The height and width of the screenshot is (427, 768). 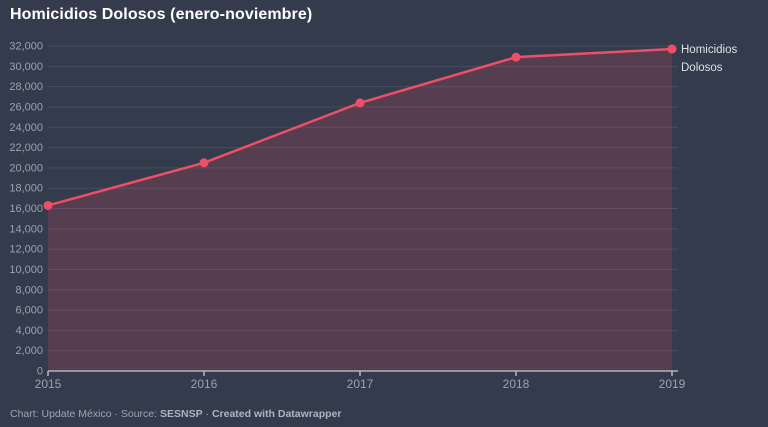 What do you see at coordinates (702, 68) in the screenshot?
I see `series-label: Dolosos` at bounding box center [702, 68].